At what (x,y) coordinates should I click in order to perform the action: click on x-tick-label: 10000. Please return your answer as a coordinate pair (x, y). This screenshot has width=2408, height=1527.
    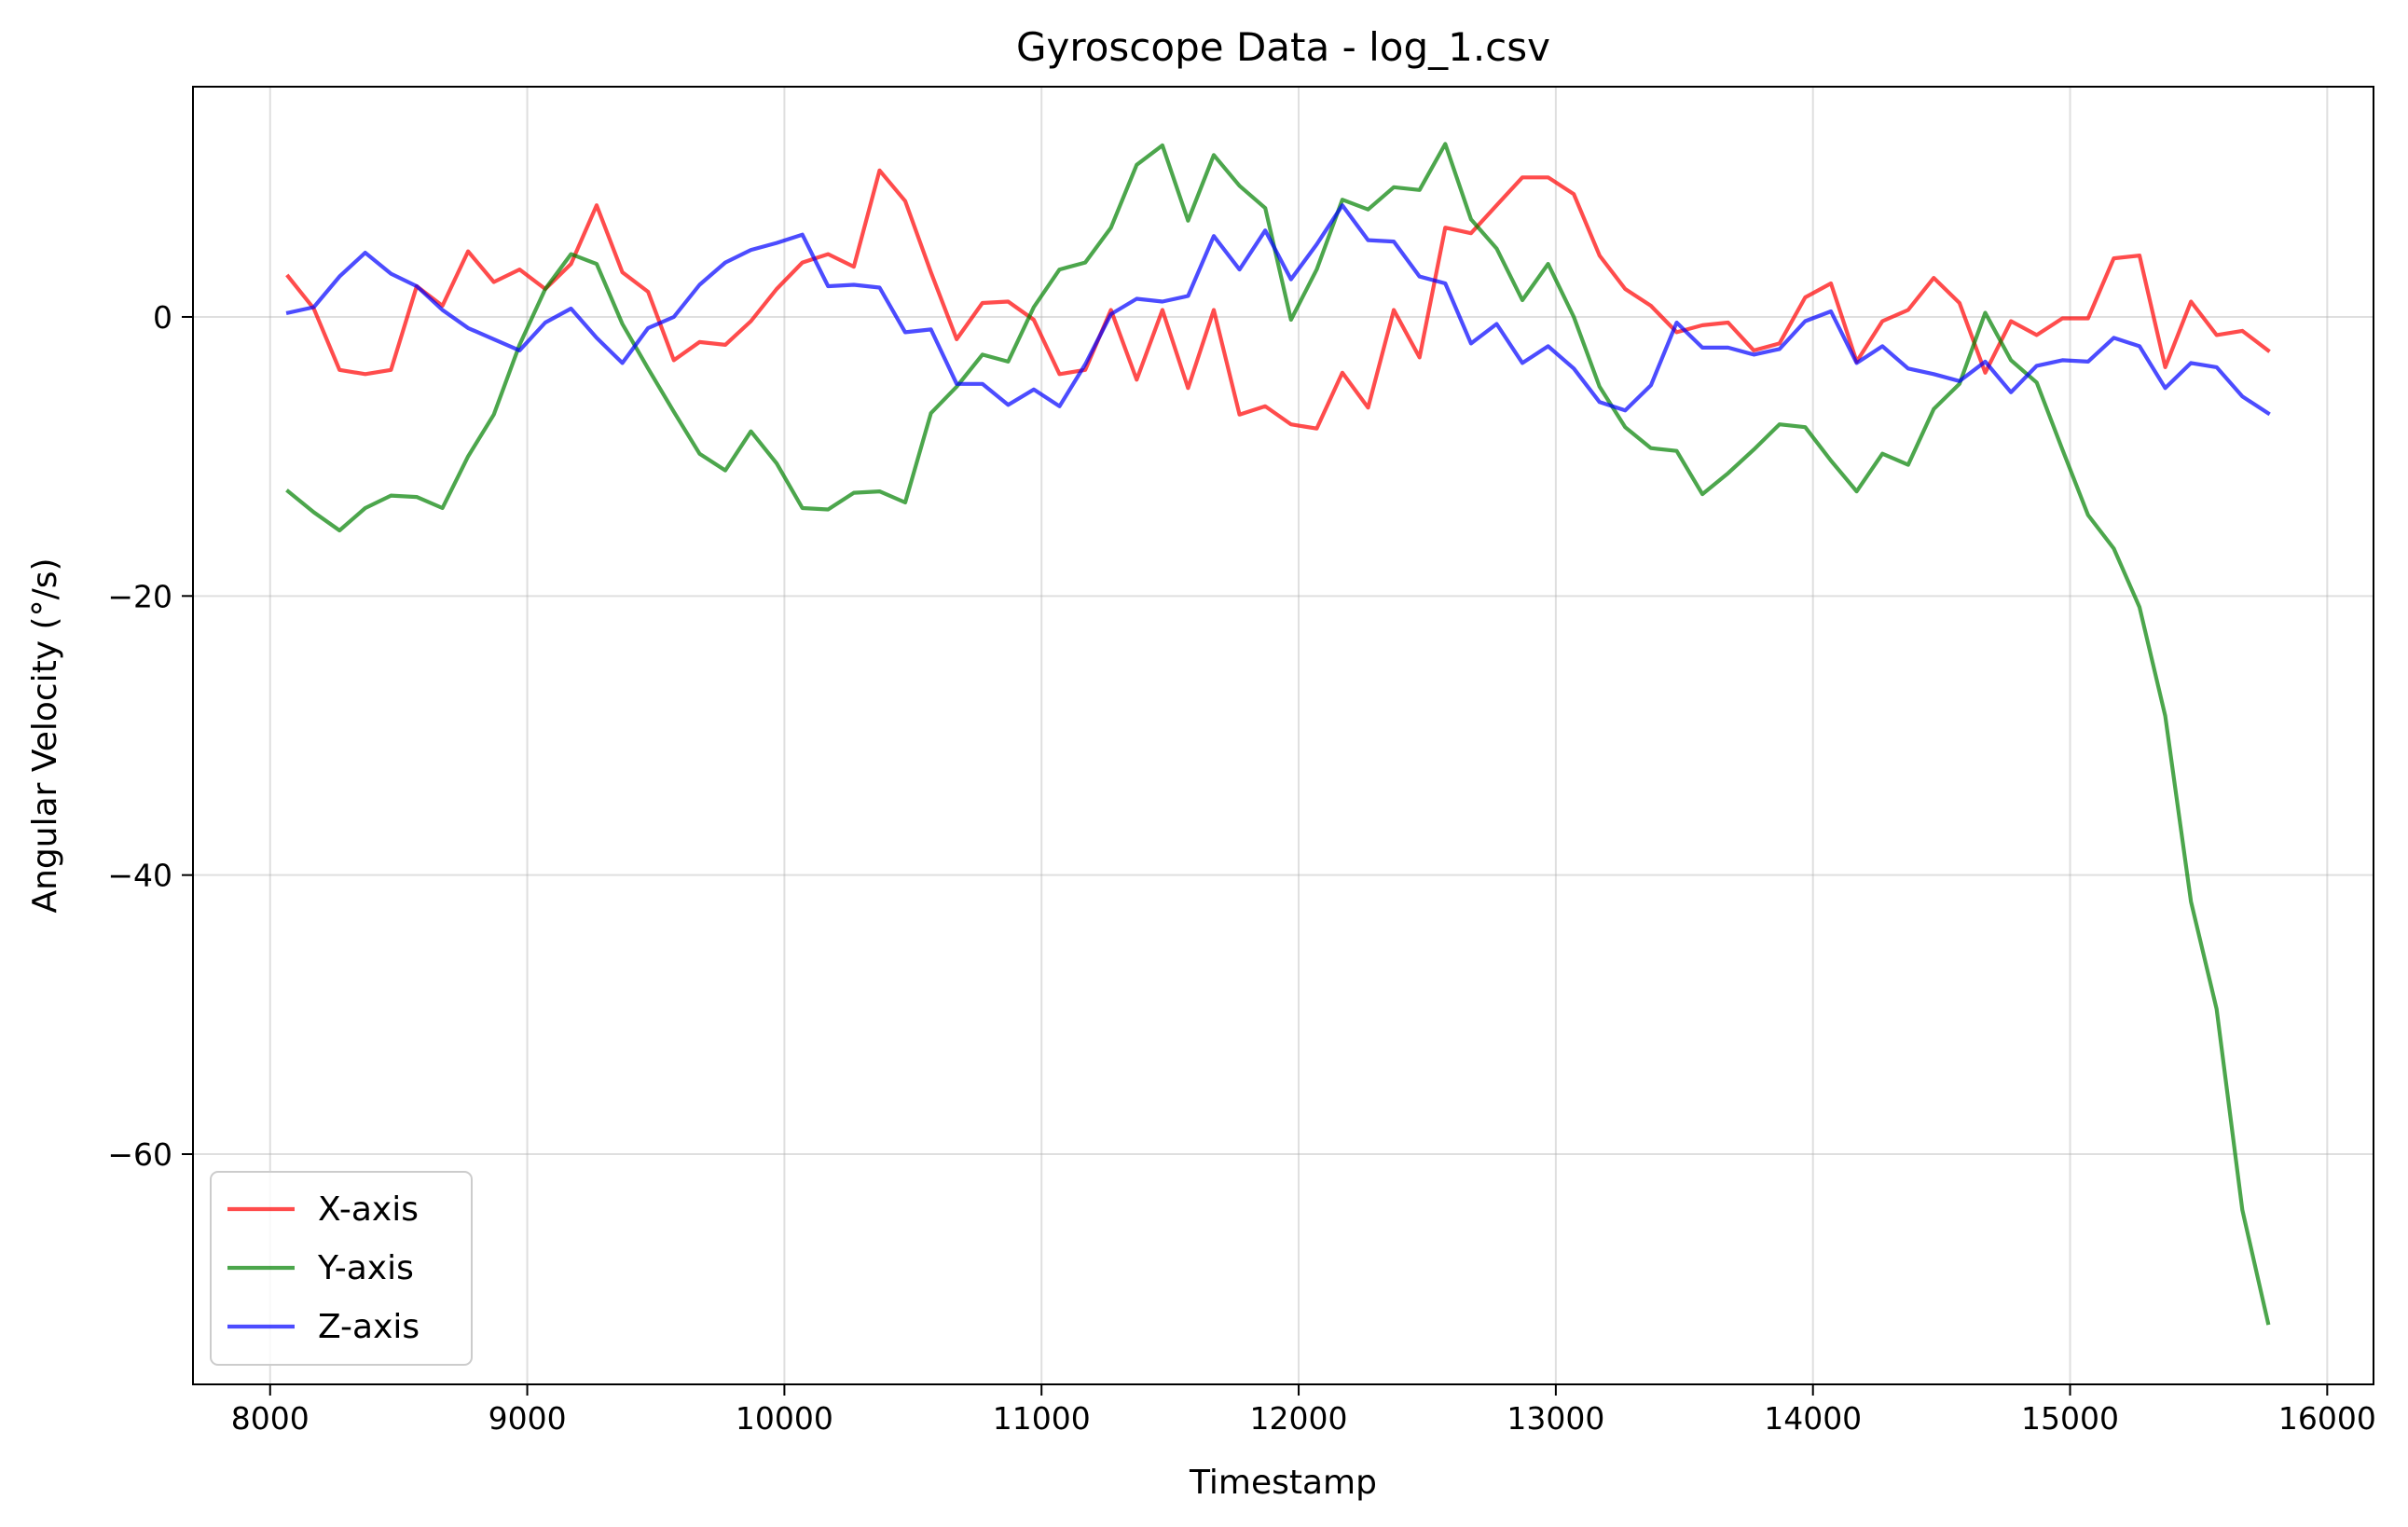
    Looking at the image, I should click on (784, 1418).